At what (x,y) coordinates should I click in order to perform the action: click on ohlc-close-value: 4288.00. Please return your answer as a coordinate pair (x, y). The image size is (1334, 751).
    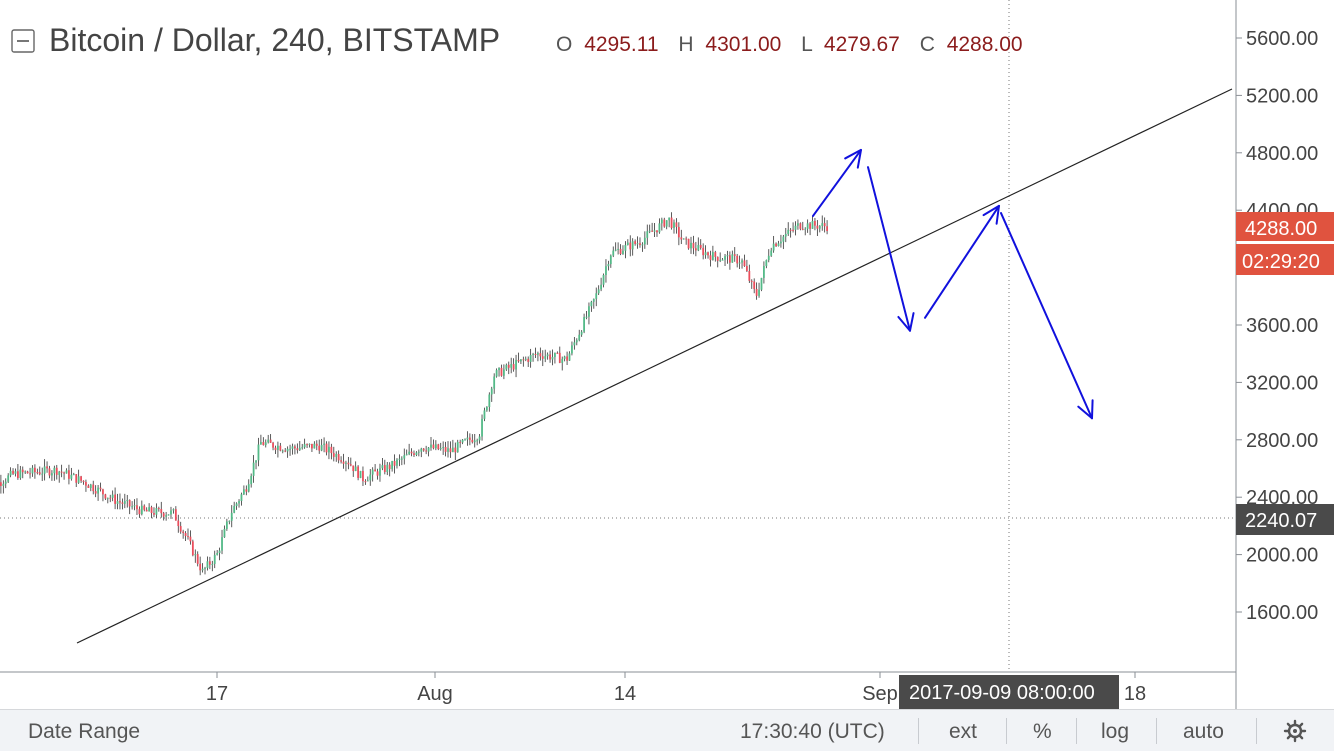
    Looking at the image, I should click on (985, 44).